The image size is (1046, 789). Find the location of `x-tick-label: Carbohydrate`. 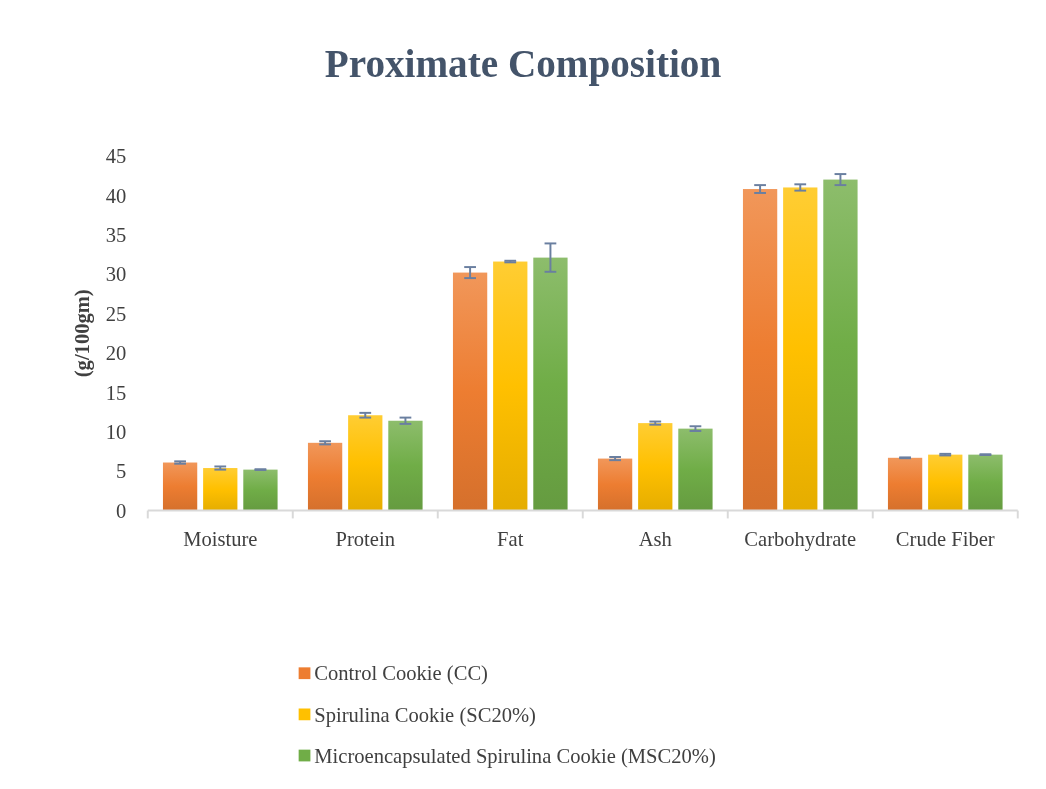

x-tick-label: Carbohydrate is located at coordinates (800, 539).